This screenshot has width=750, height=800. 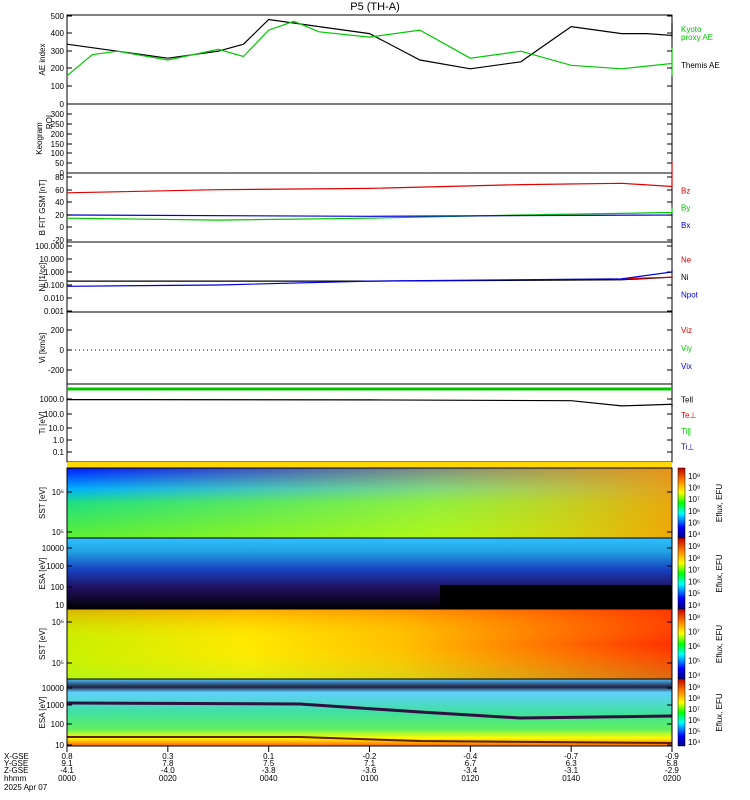 What do you see at coordinates (694, 499) in the screenshot?
I see `sst_e-cbar-tick: 10⁷` at bounding box center [694, 499].